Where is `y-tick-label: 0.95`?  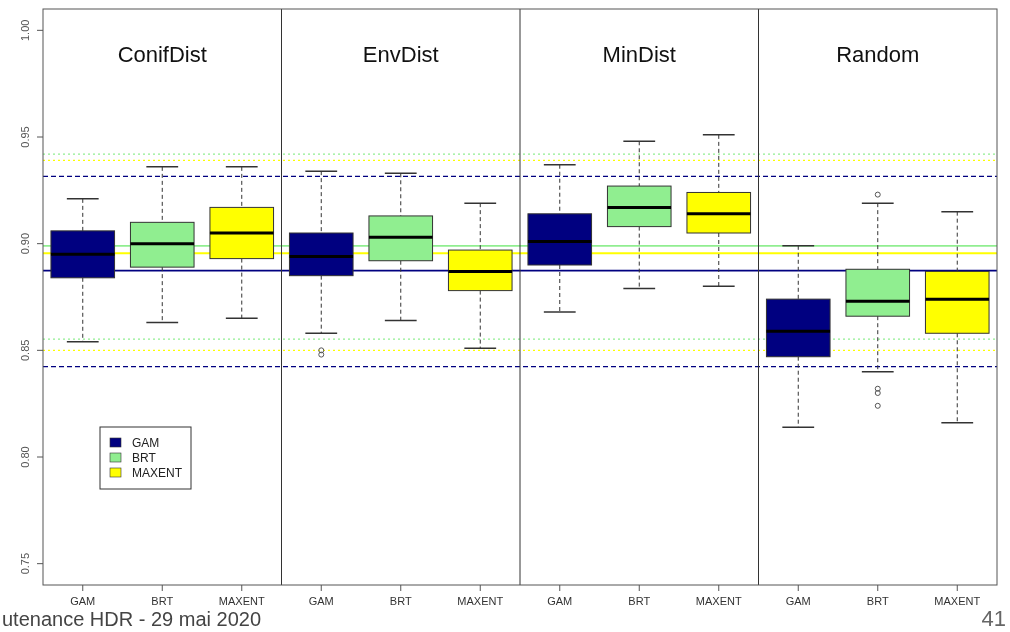 y-tick-label: 0.95 is located at coordinates (25, 137).